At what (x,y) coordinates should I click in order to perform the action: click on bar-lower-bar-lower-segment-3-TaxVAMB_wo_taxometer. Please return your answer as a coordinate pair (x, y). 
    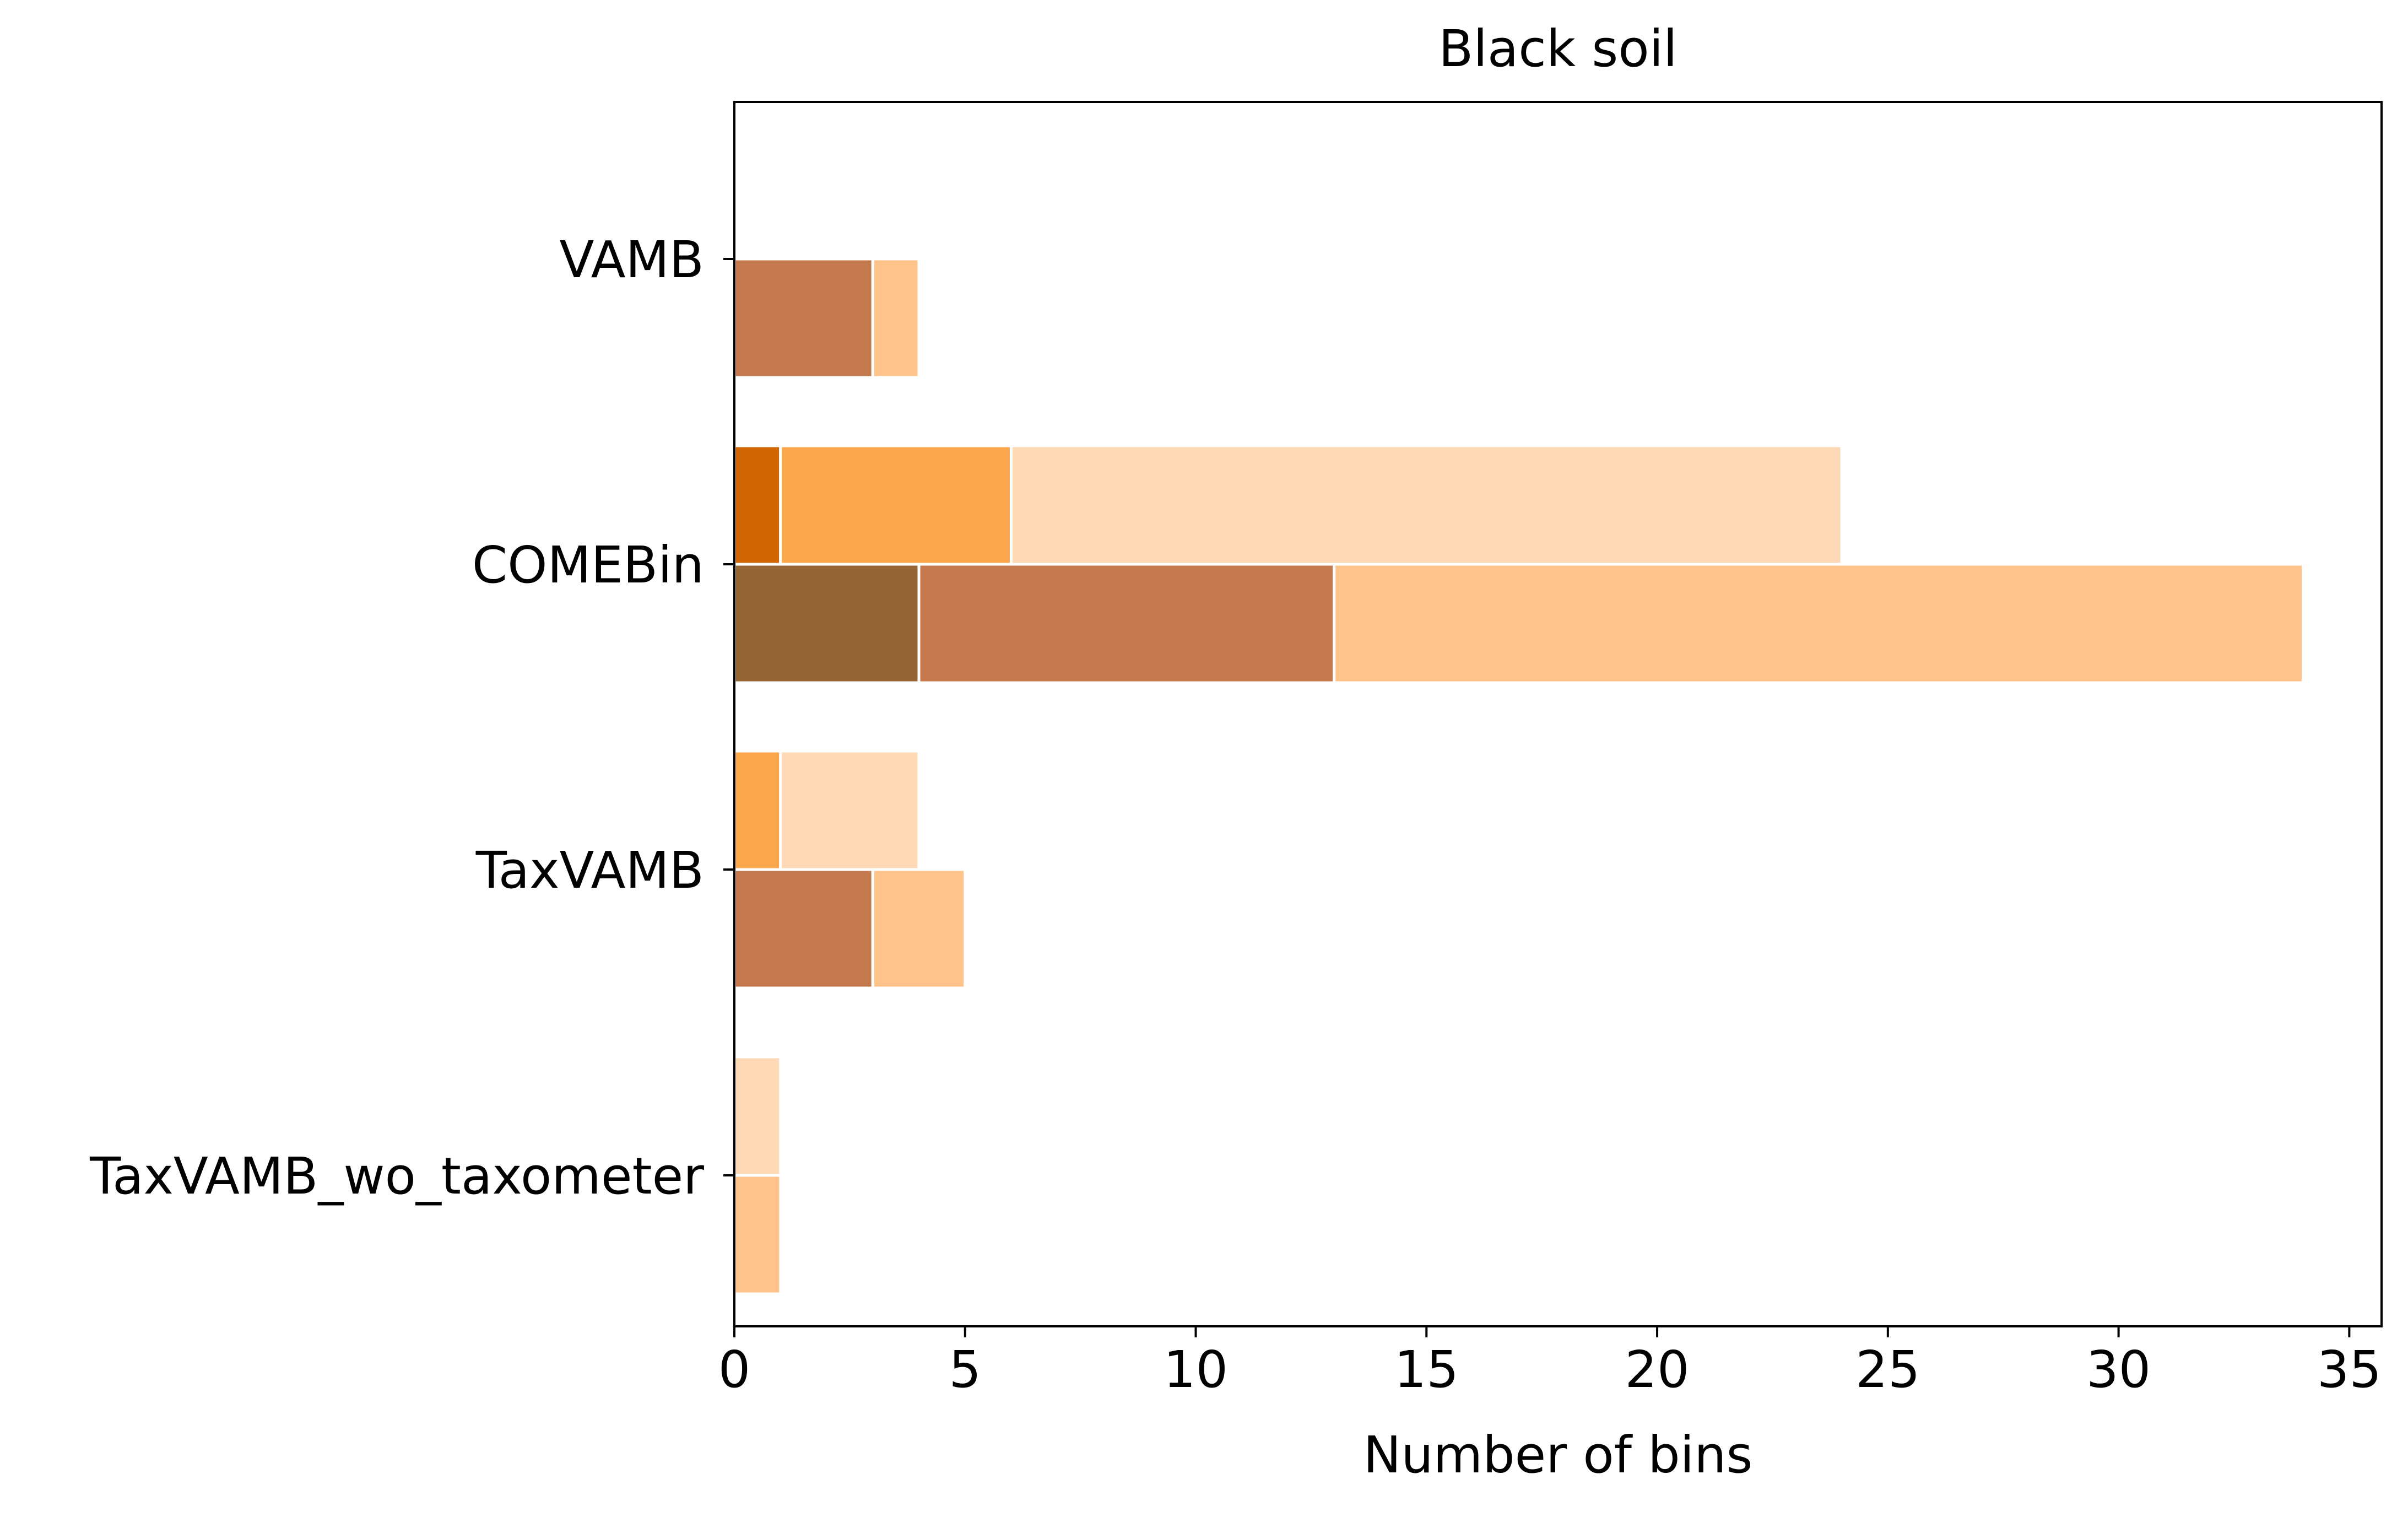
    Looking at the image, I should click on (757, 1234).